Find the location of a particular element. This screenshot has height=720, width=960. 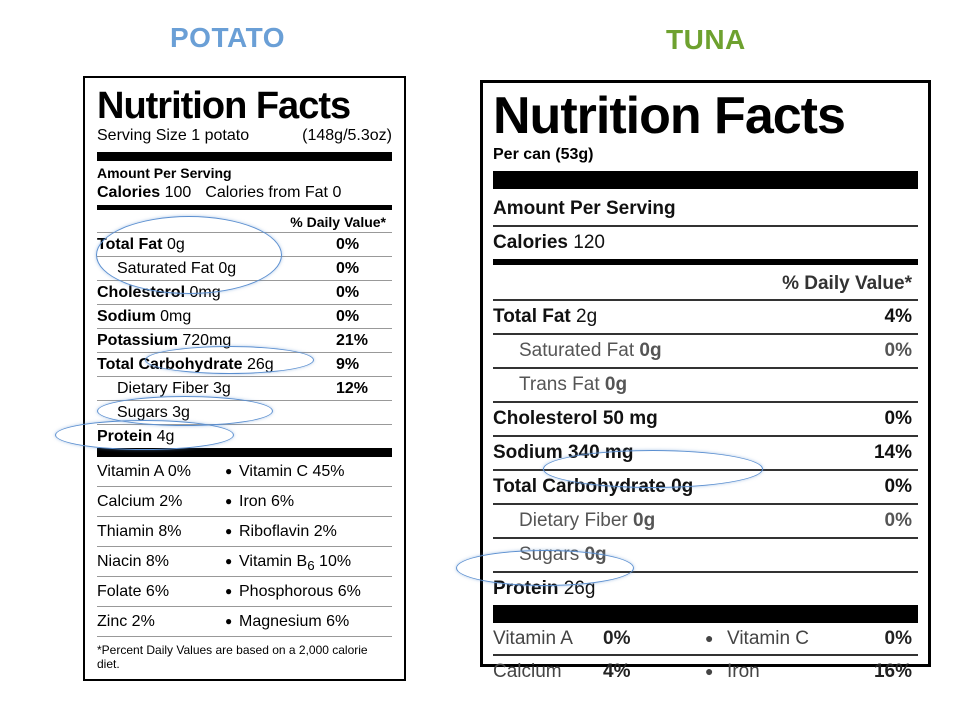

vitamin-row: Calcium 2% ● Iron 6% is located at coordinates (244, 501).